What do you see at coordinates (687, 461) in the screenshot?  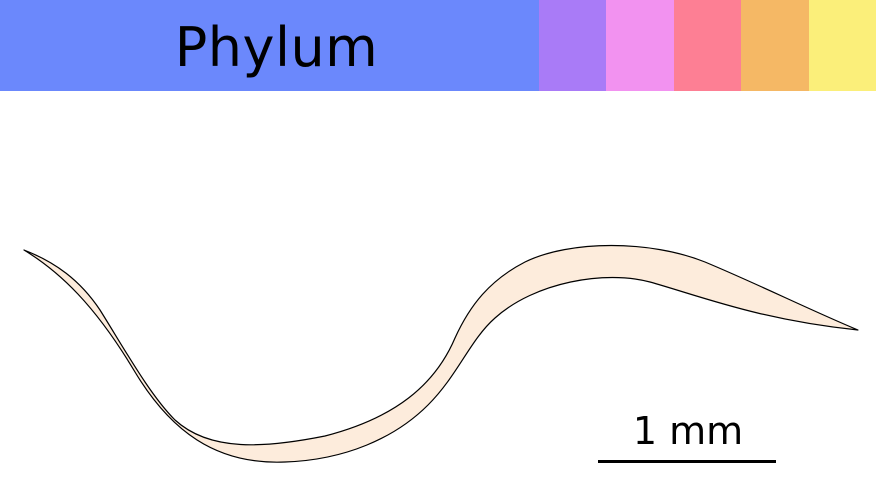 I see `scale-bar-line` at bounding box center [687, 461].